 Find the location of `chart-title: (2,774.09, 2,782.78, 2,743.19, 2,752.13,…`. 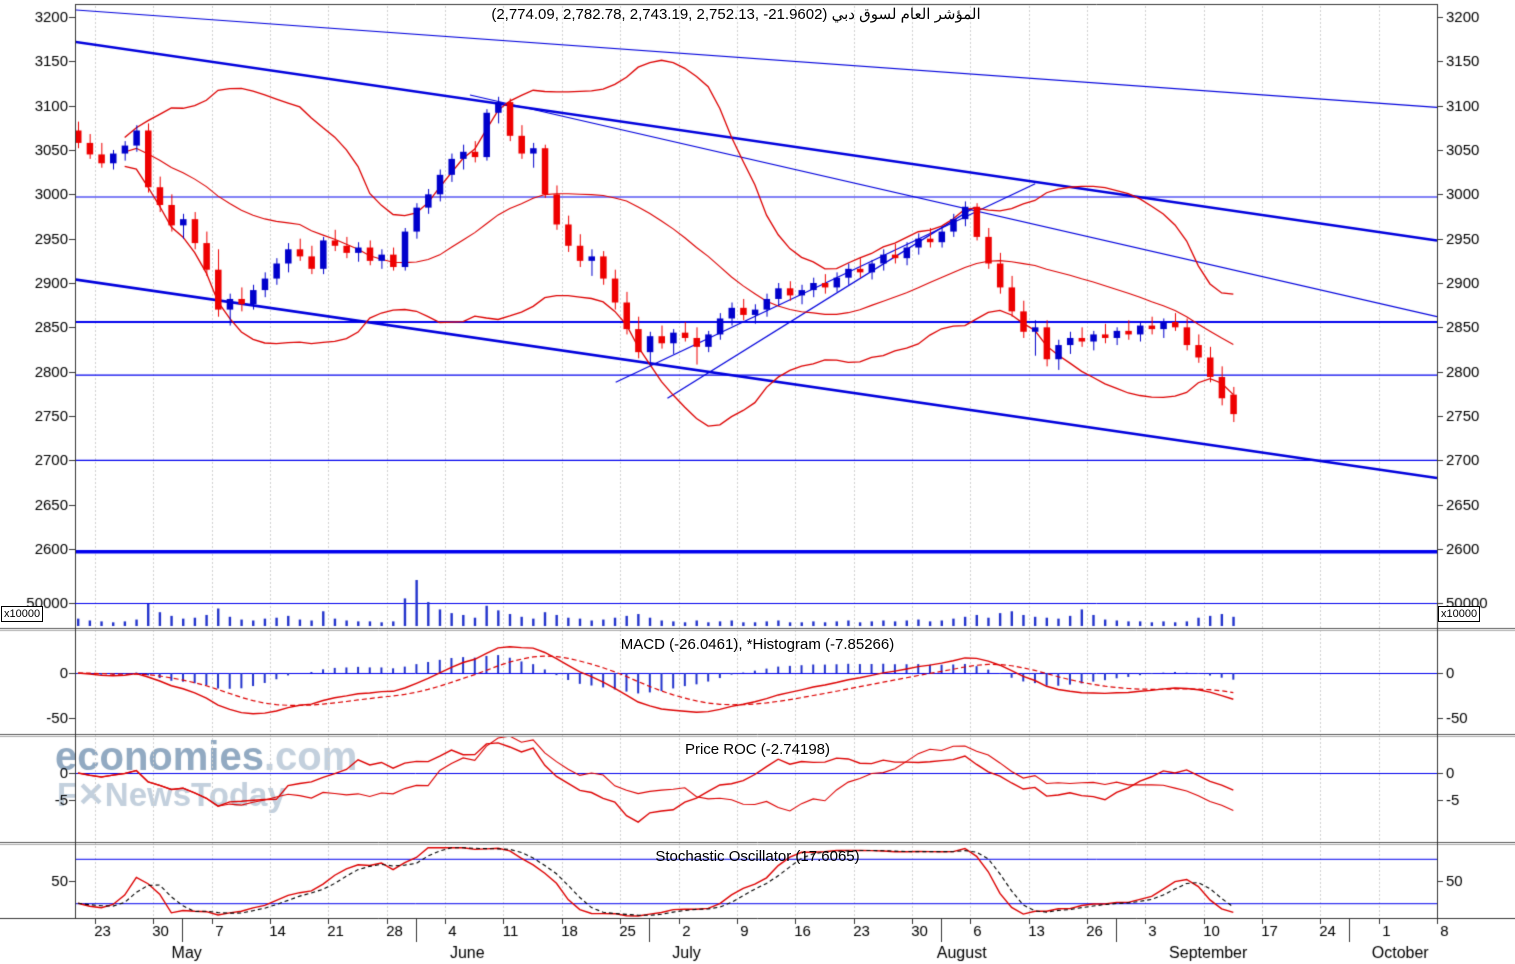

chart-title: (2,774.09, 2,782.78, 2,743.19, 2,752.13,… is located at coordinates (736, 14).